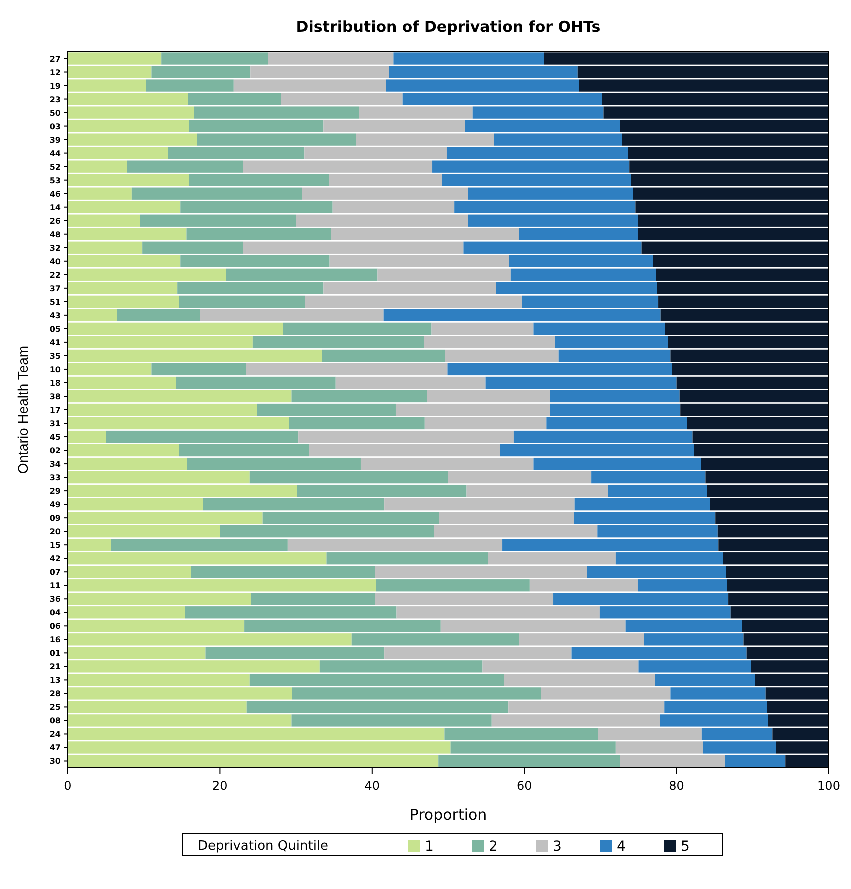 Image resolution: width=851 pixels, height=889 pixels. I want to click on y-tick-label: 29, so click(56, 491).